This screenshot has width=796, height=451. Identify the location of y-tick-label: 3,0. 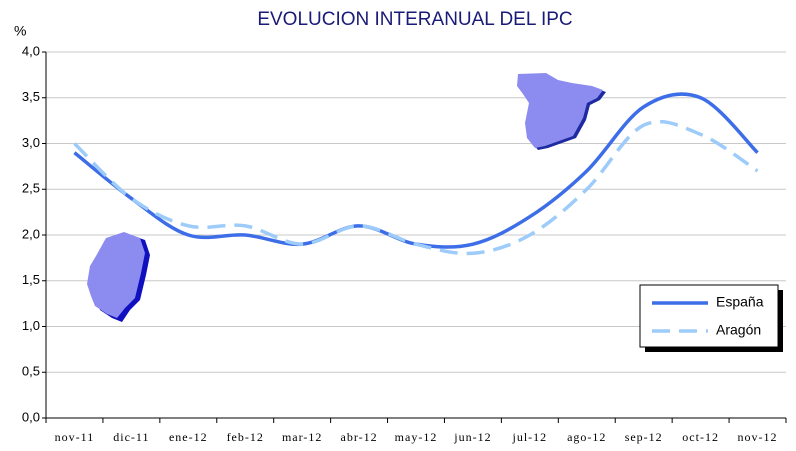
(31, 142).